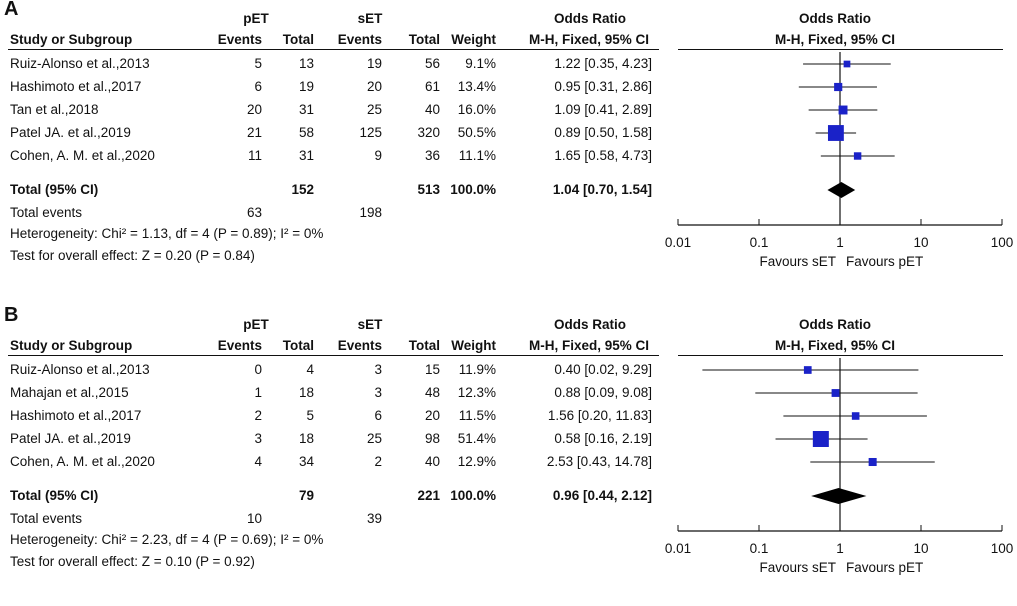  What do you see at coordinates (432, 438) in the screenshot?
I see `total2-value: 98` at bounding box center [432, 438].